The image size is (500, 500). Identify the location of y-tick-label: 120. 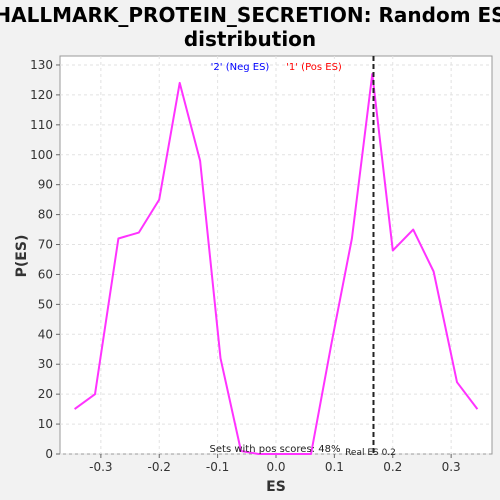
(41, 95).